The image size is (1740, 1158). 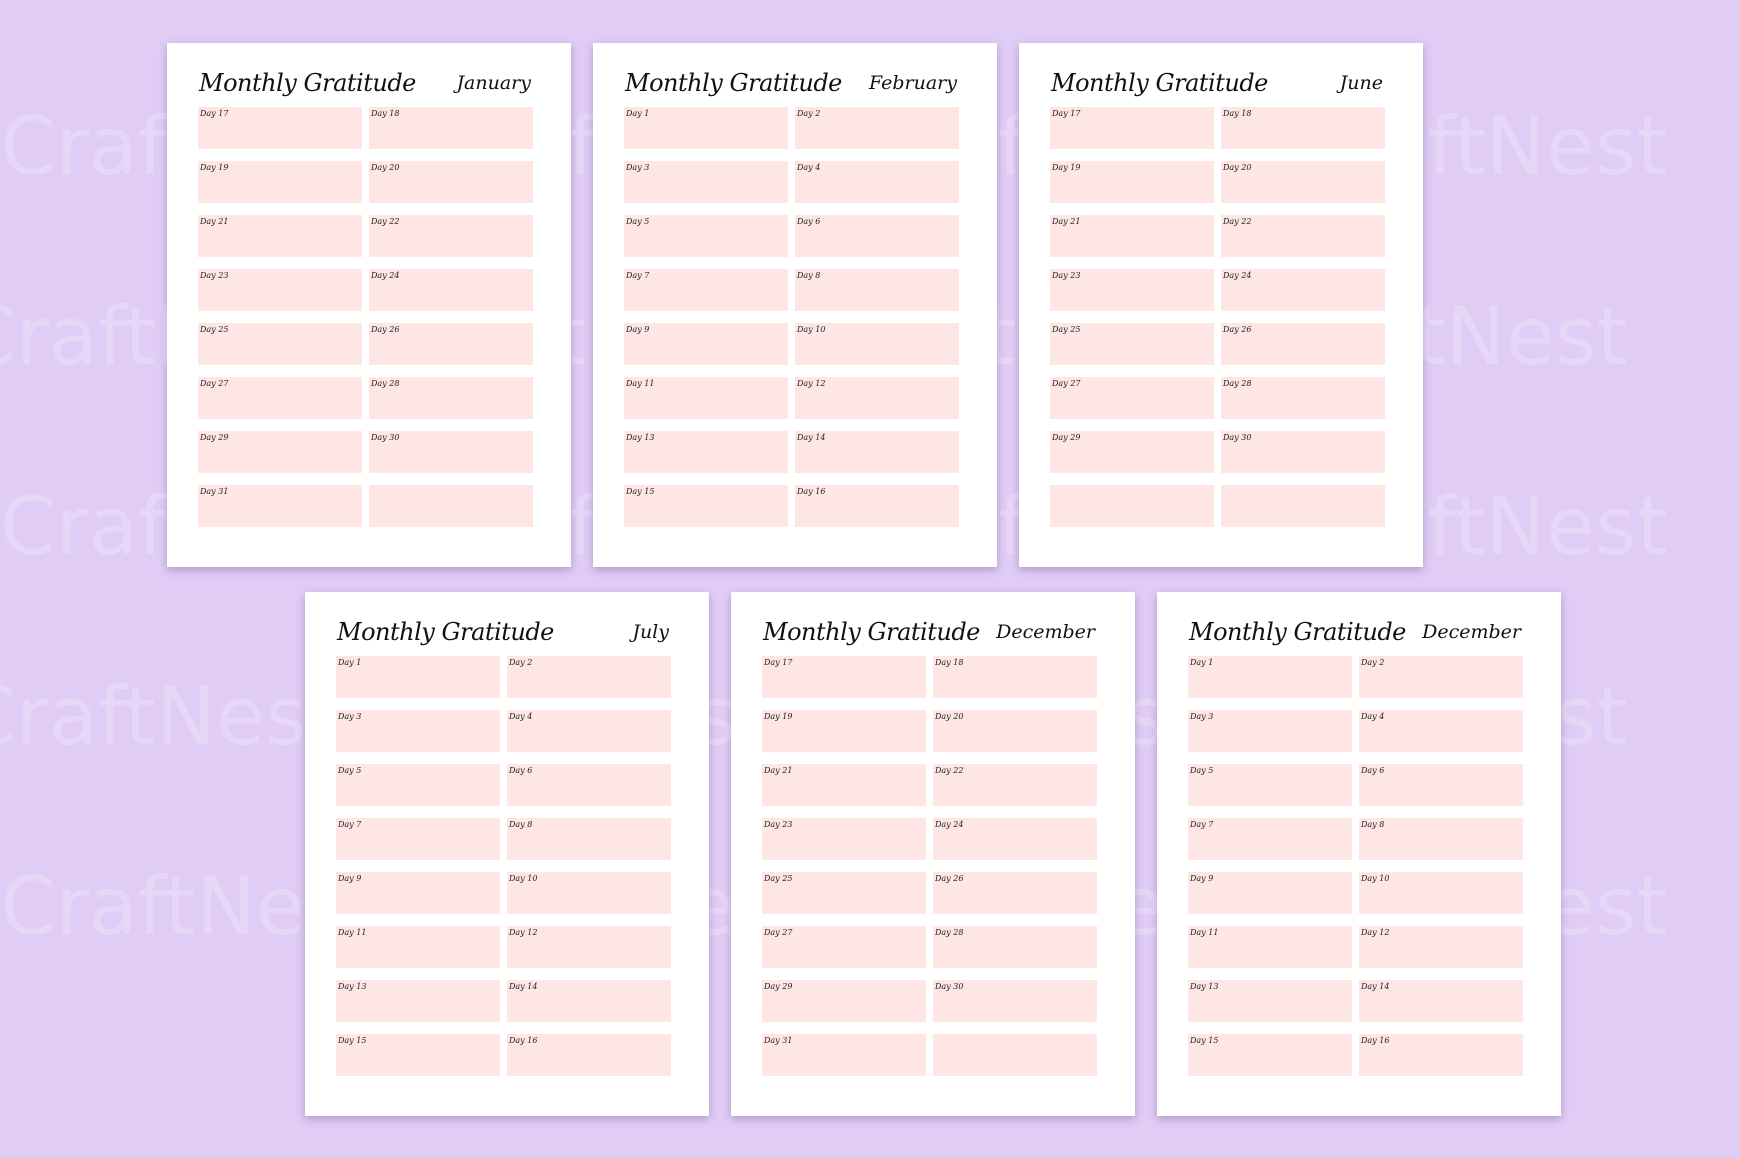 I want to click on watermark: CraftNest, so click(x=169, y=716).